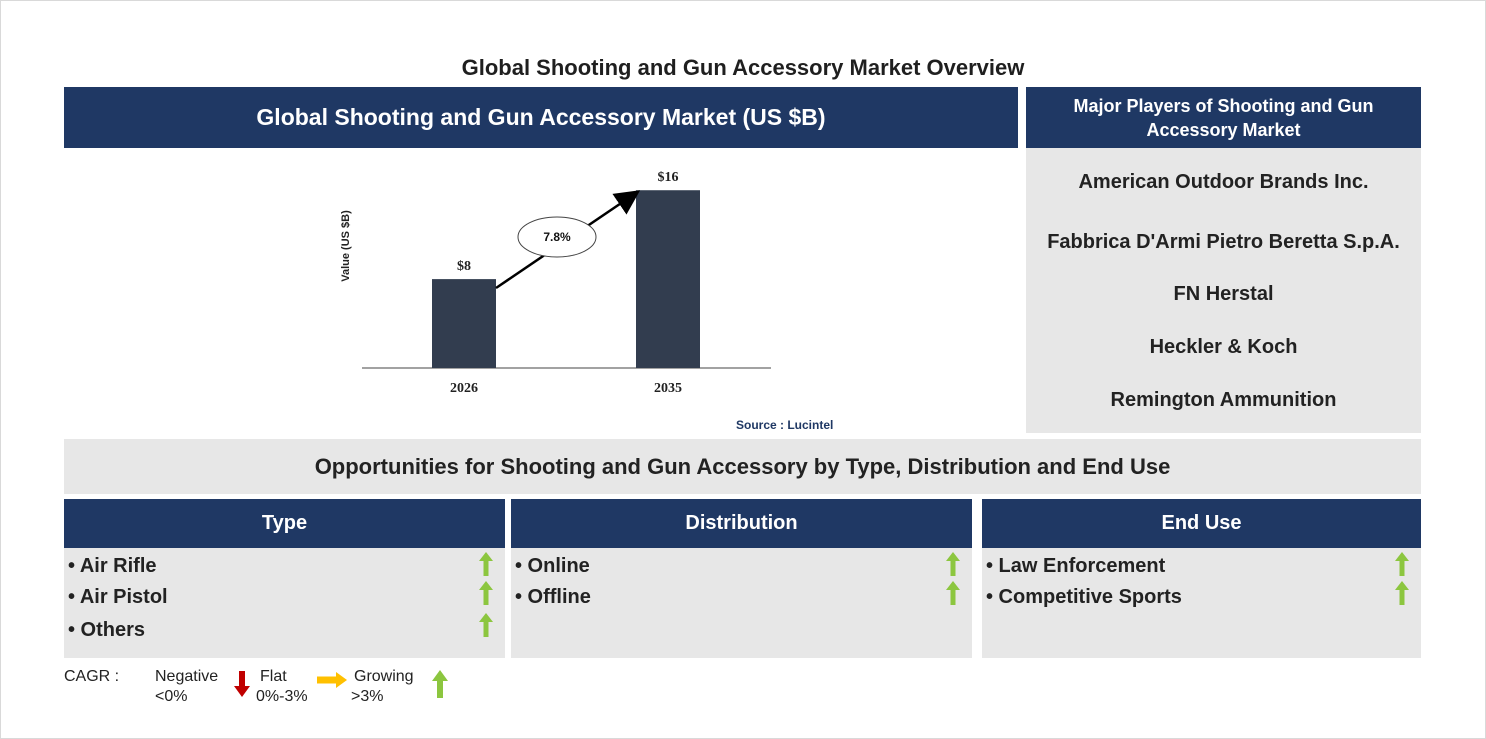  Describe the element at coordinates (273, 676) in the screenshot. I see `legend-flat-label: Flat` at that location.